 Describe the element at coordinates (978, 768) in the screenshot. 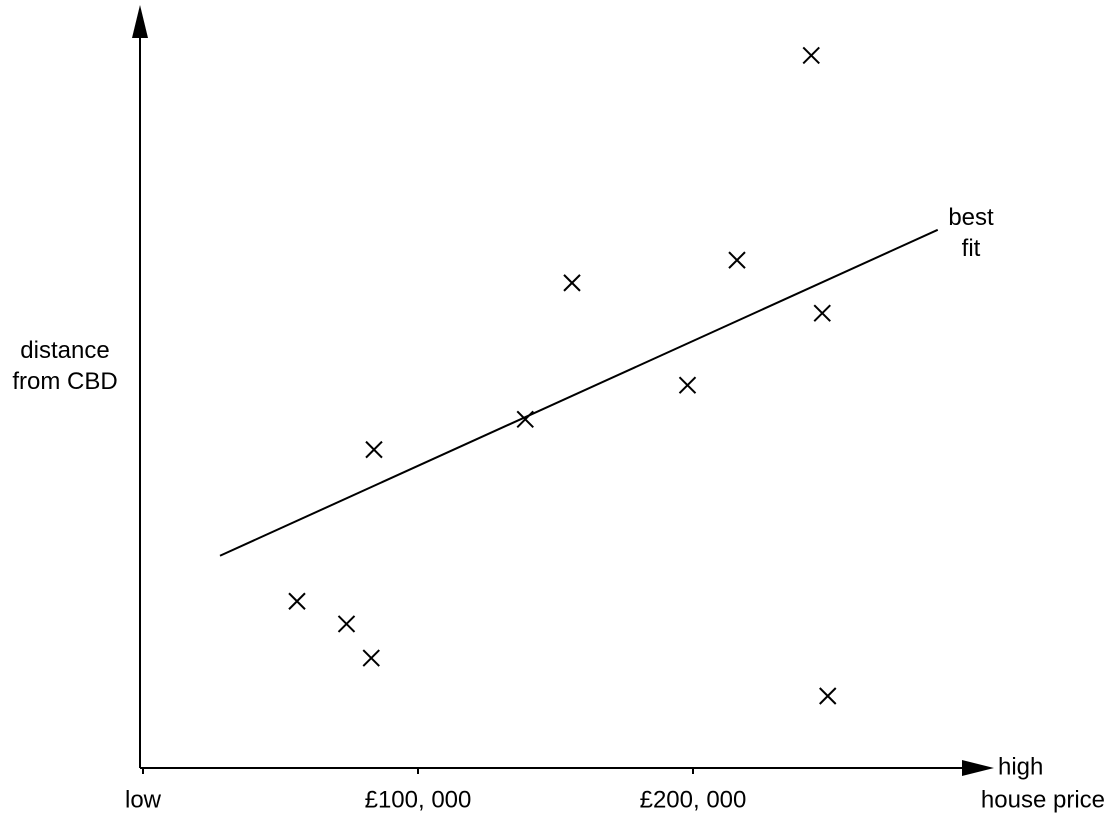

I see `x-axis-arrow` at that location.